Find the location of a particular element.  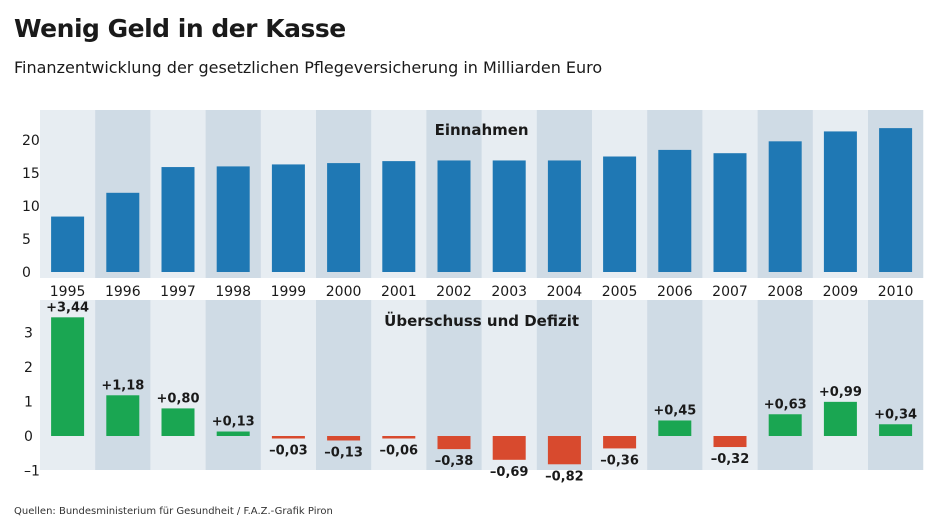

data-label: +0,63 is located at coordinates (785, 404).